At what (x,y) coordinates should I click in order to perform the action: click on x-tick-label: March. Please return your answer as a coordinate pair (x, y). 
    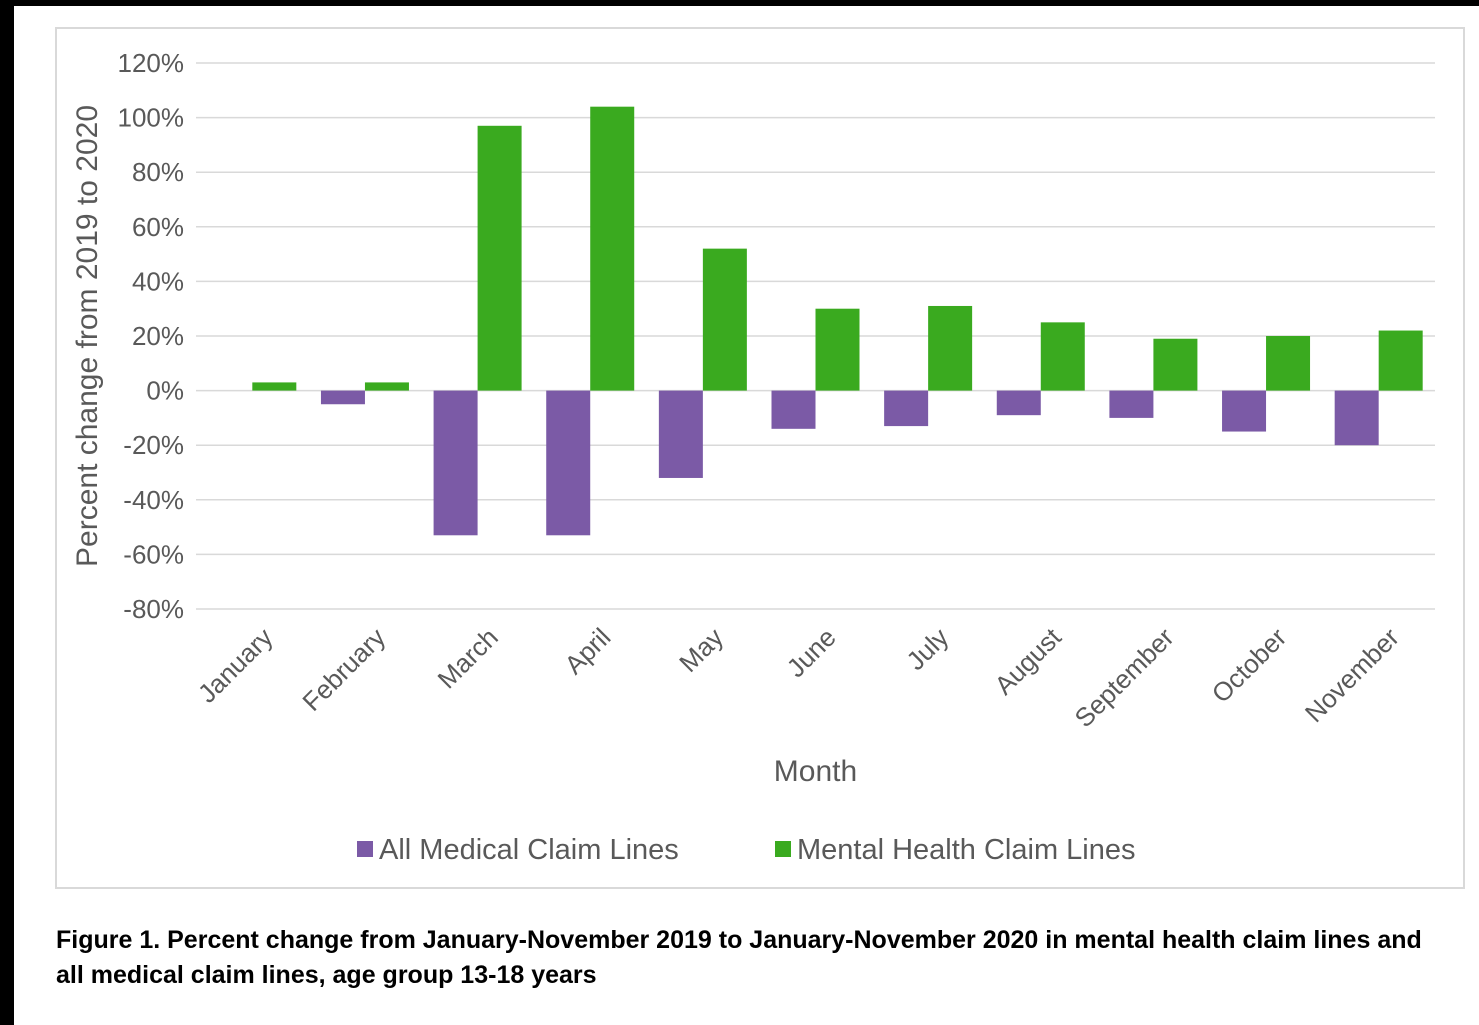
    Looking at the image, I should click on (468, 658).